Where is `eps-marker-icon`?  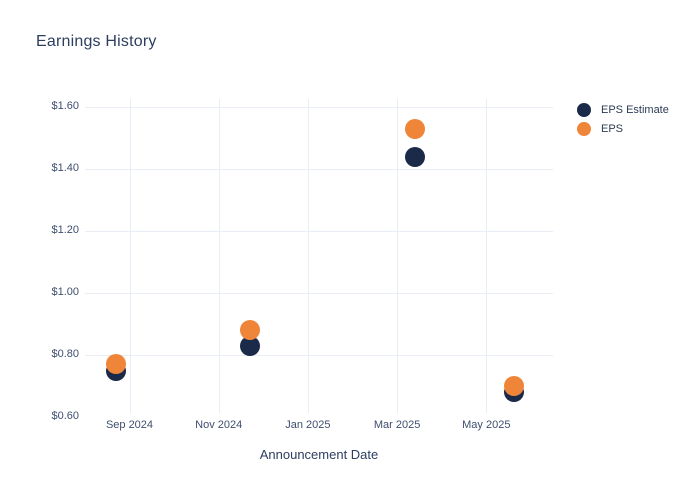 eps-marker-icon is located at coordinates (584, 129).